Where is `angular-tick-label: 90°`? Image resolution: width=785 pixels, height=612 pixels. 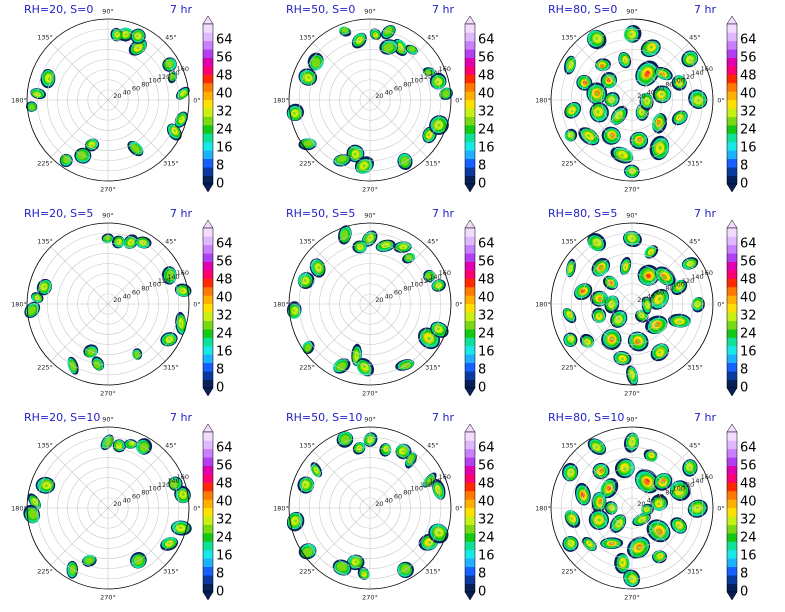 angular-tick-label: 90° is located at coordinates (370, 420).